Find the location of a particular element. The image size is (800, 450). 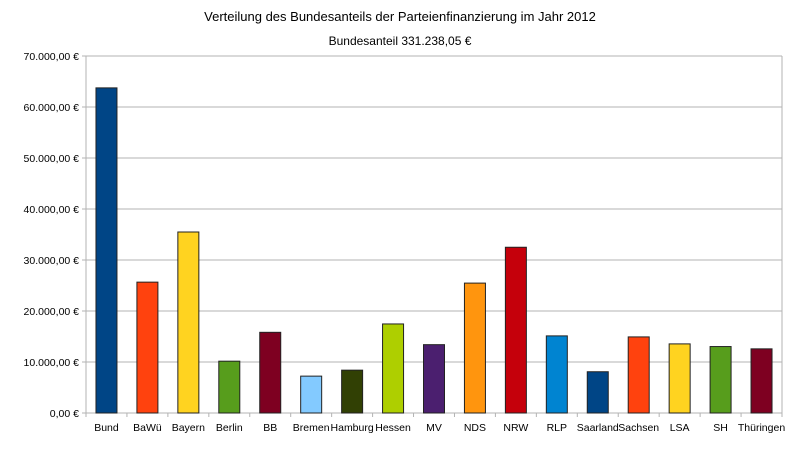

bar-saarland is located at coordinates (597, 392).